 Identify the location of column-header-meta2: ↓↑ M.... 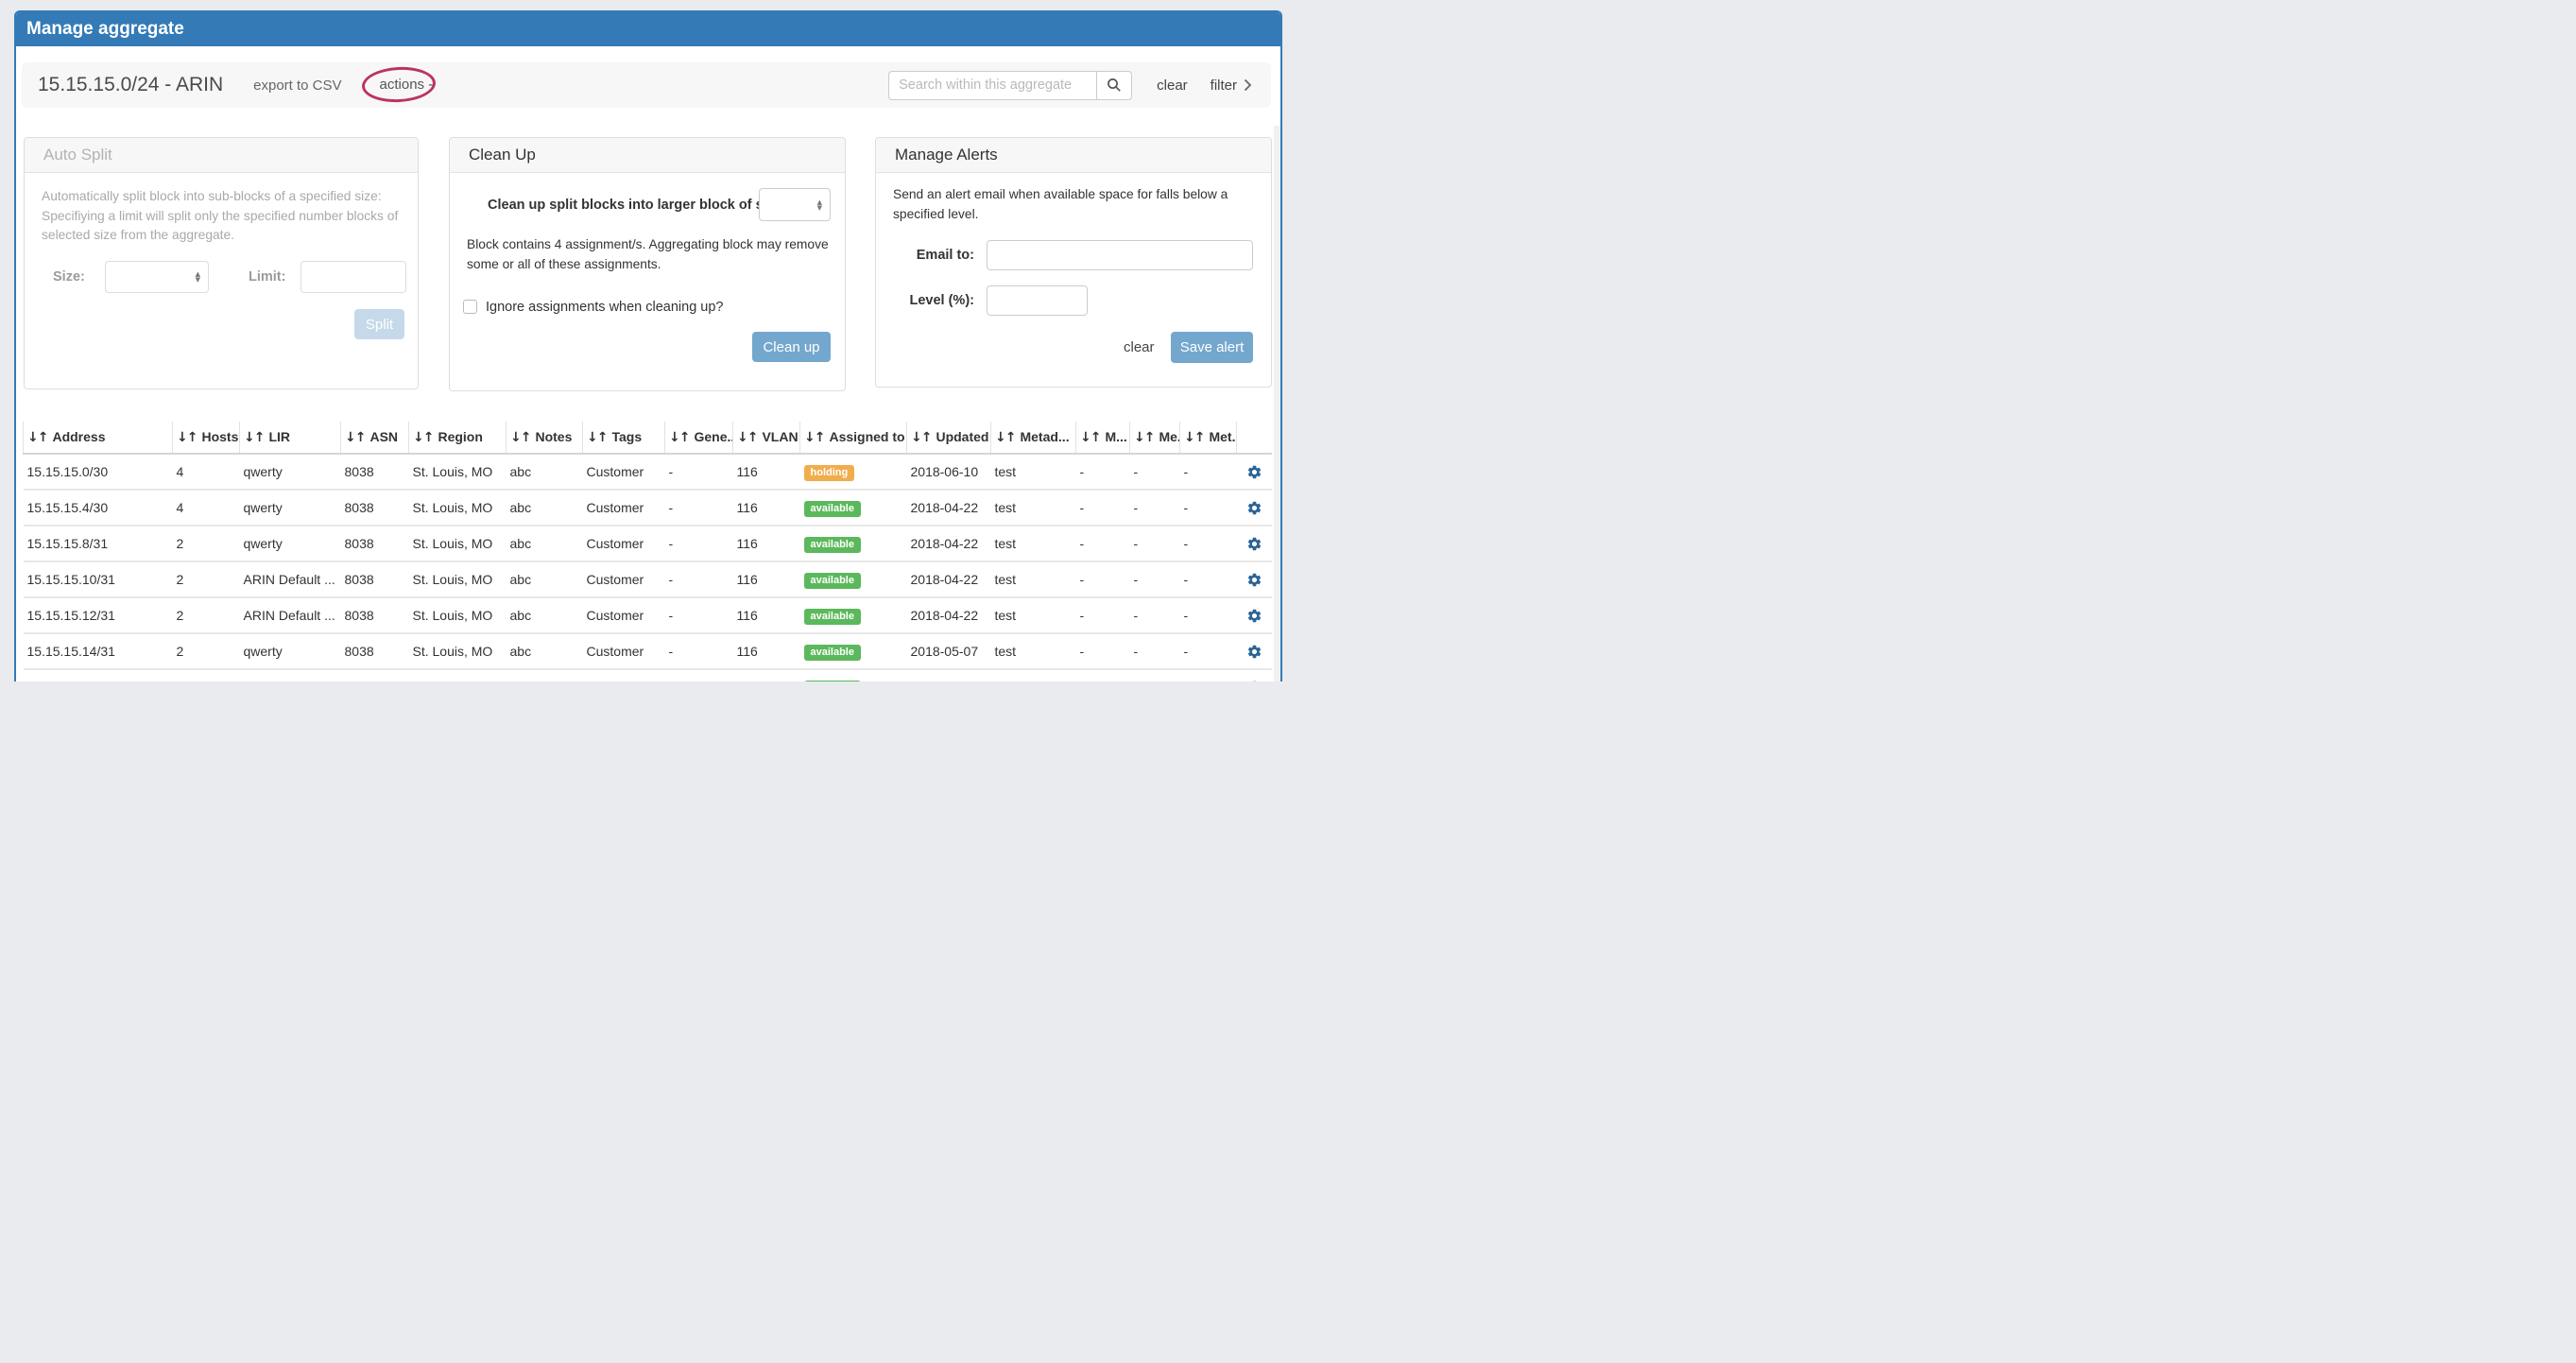
(1102, 439).